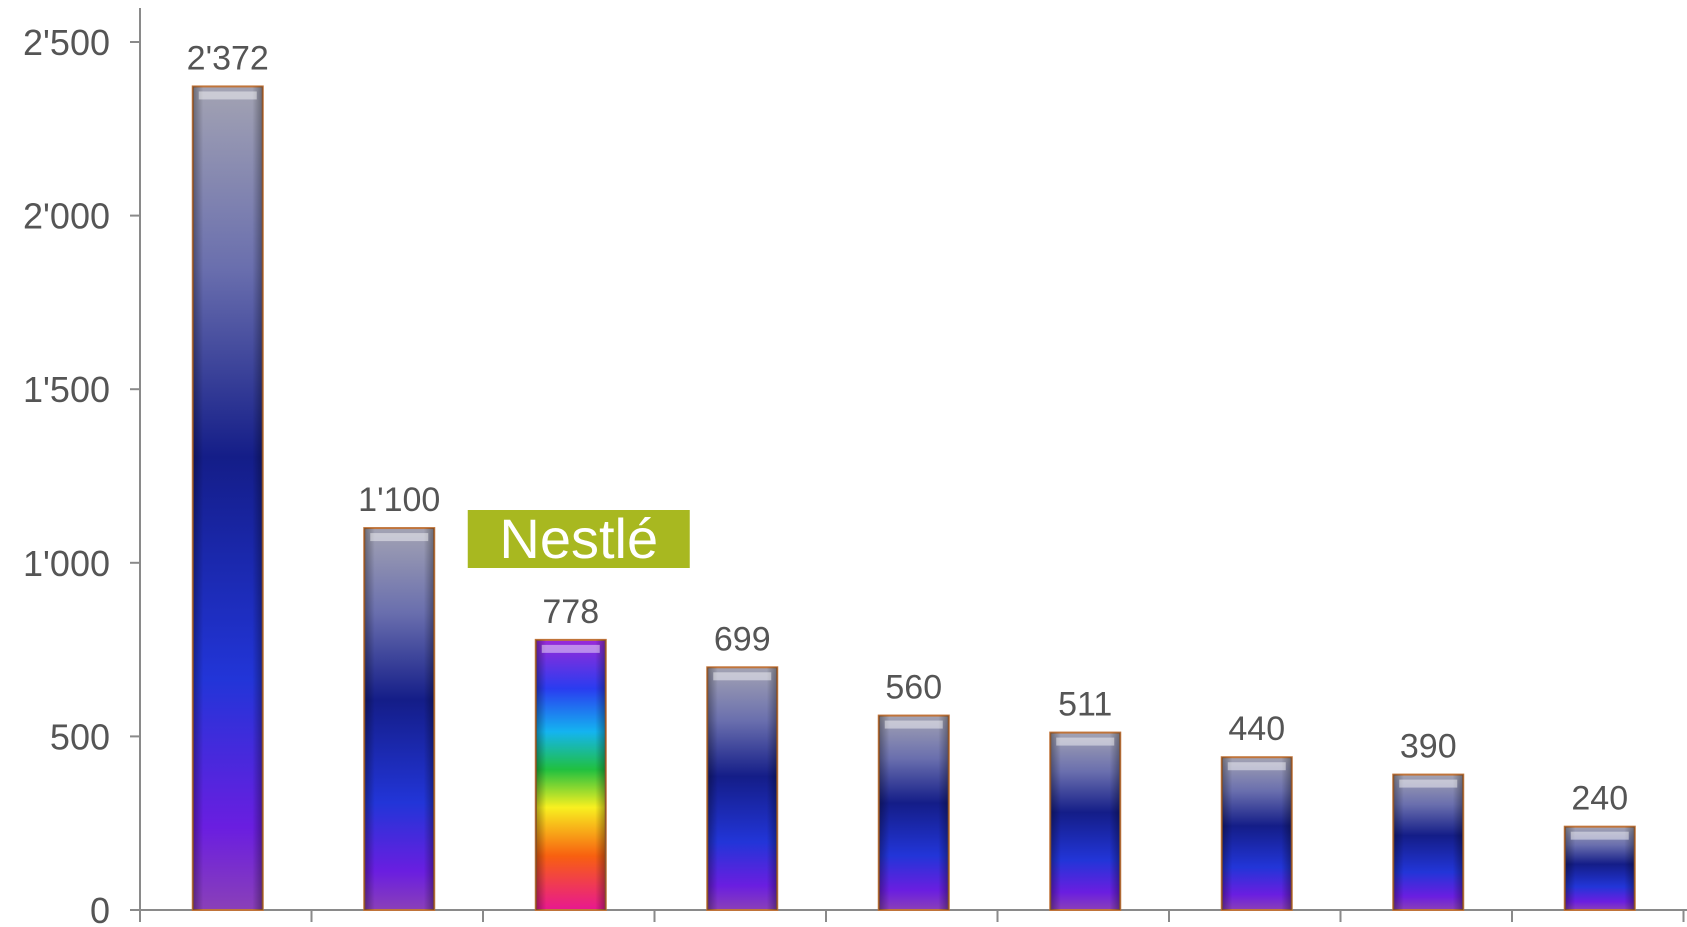 The height and width of the screenshot is (927, 1687). I want to click on y-tick-label: 0, so click(100, 908).